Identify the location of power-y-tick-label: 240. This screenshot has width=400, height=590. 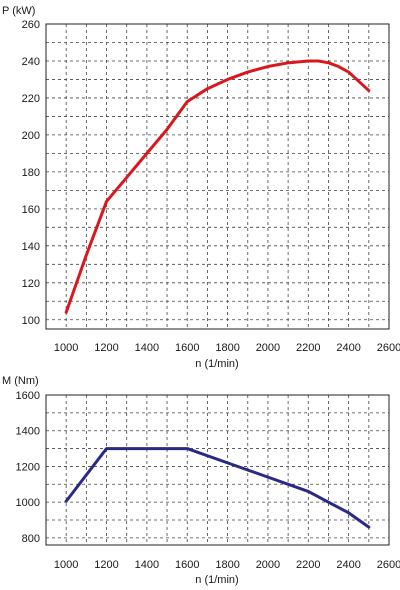
(31, 62).